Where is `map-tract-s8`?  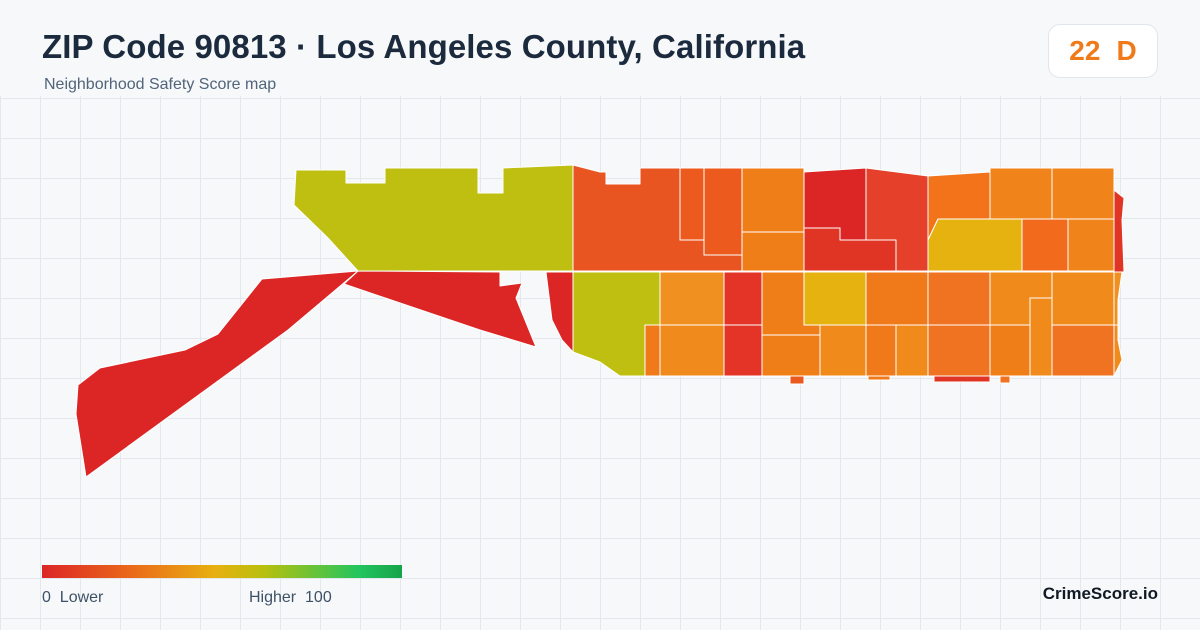 map-tract-s8 is located at coordinates (835, 298).